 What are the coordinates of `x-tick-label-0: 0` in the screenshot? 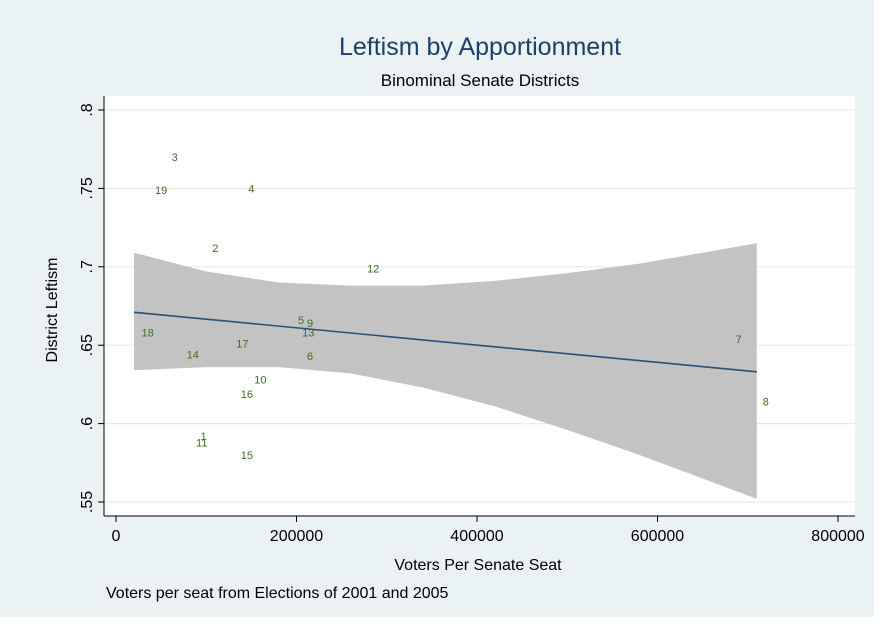 It's located at (116, 536).